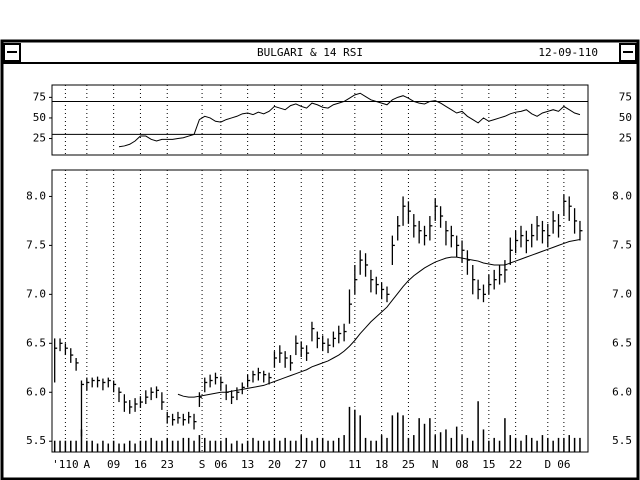  What do you see at coordinates (167, 464) in the screenshot?
I see `x-tick-label: 23` at bounding box center [167, 464].